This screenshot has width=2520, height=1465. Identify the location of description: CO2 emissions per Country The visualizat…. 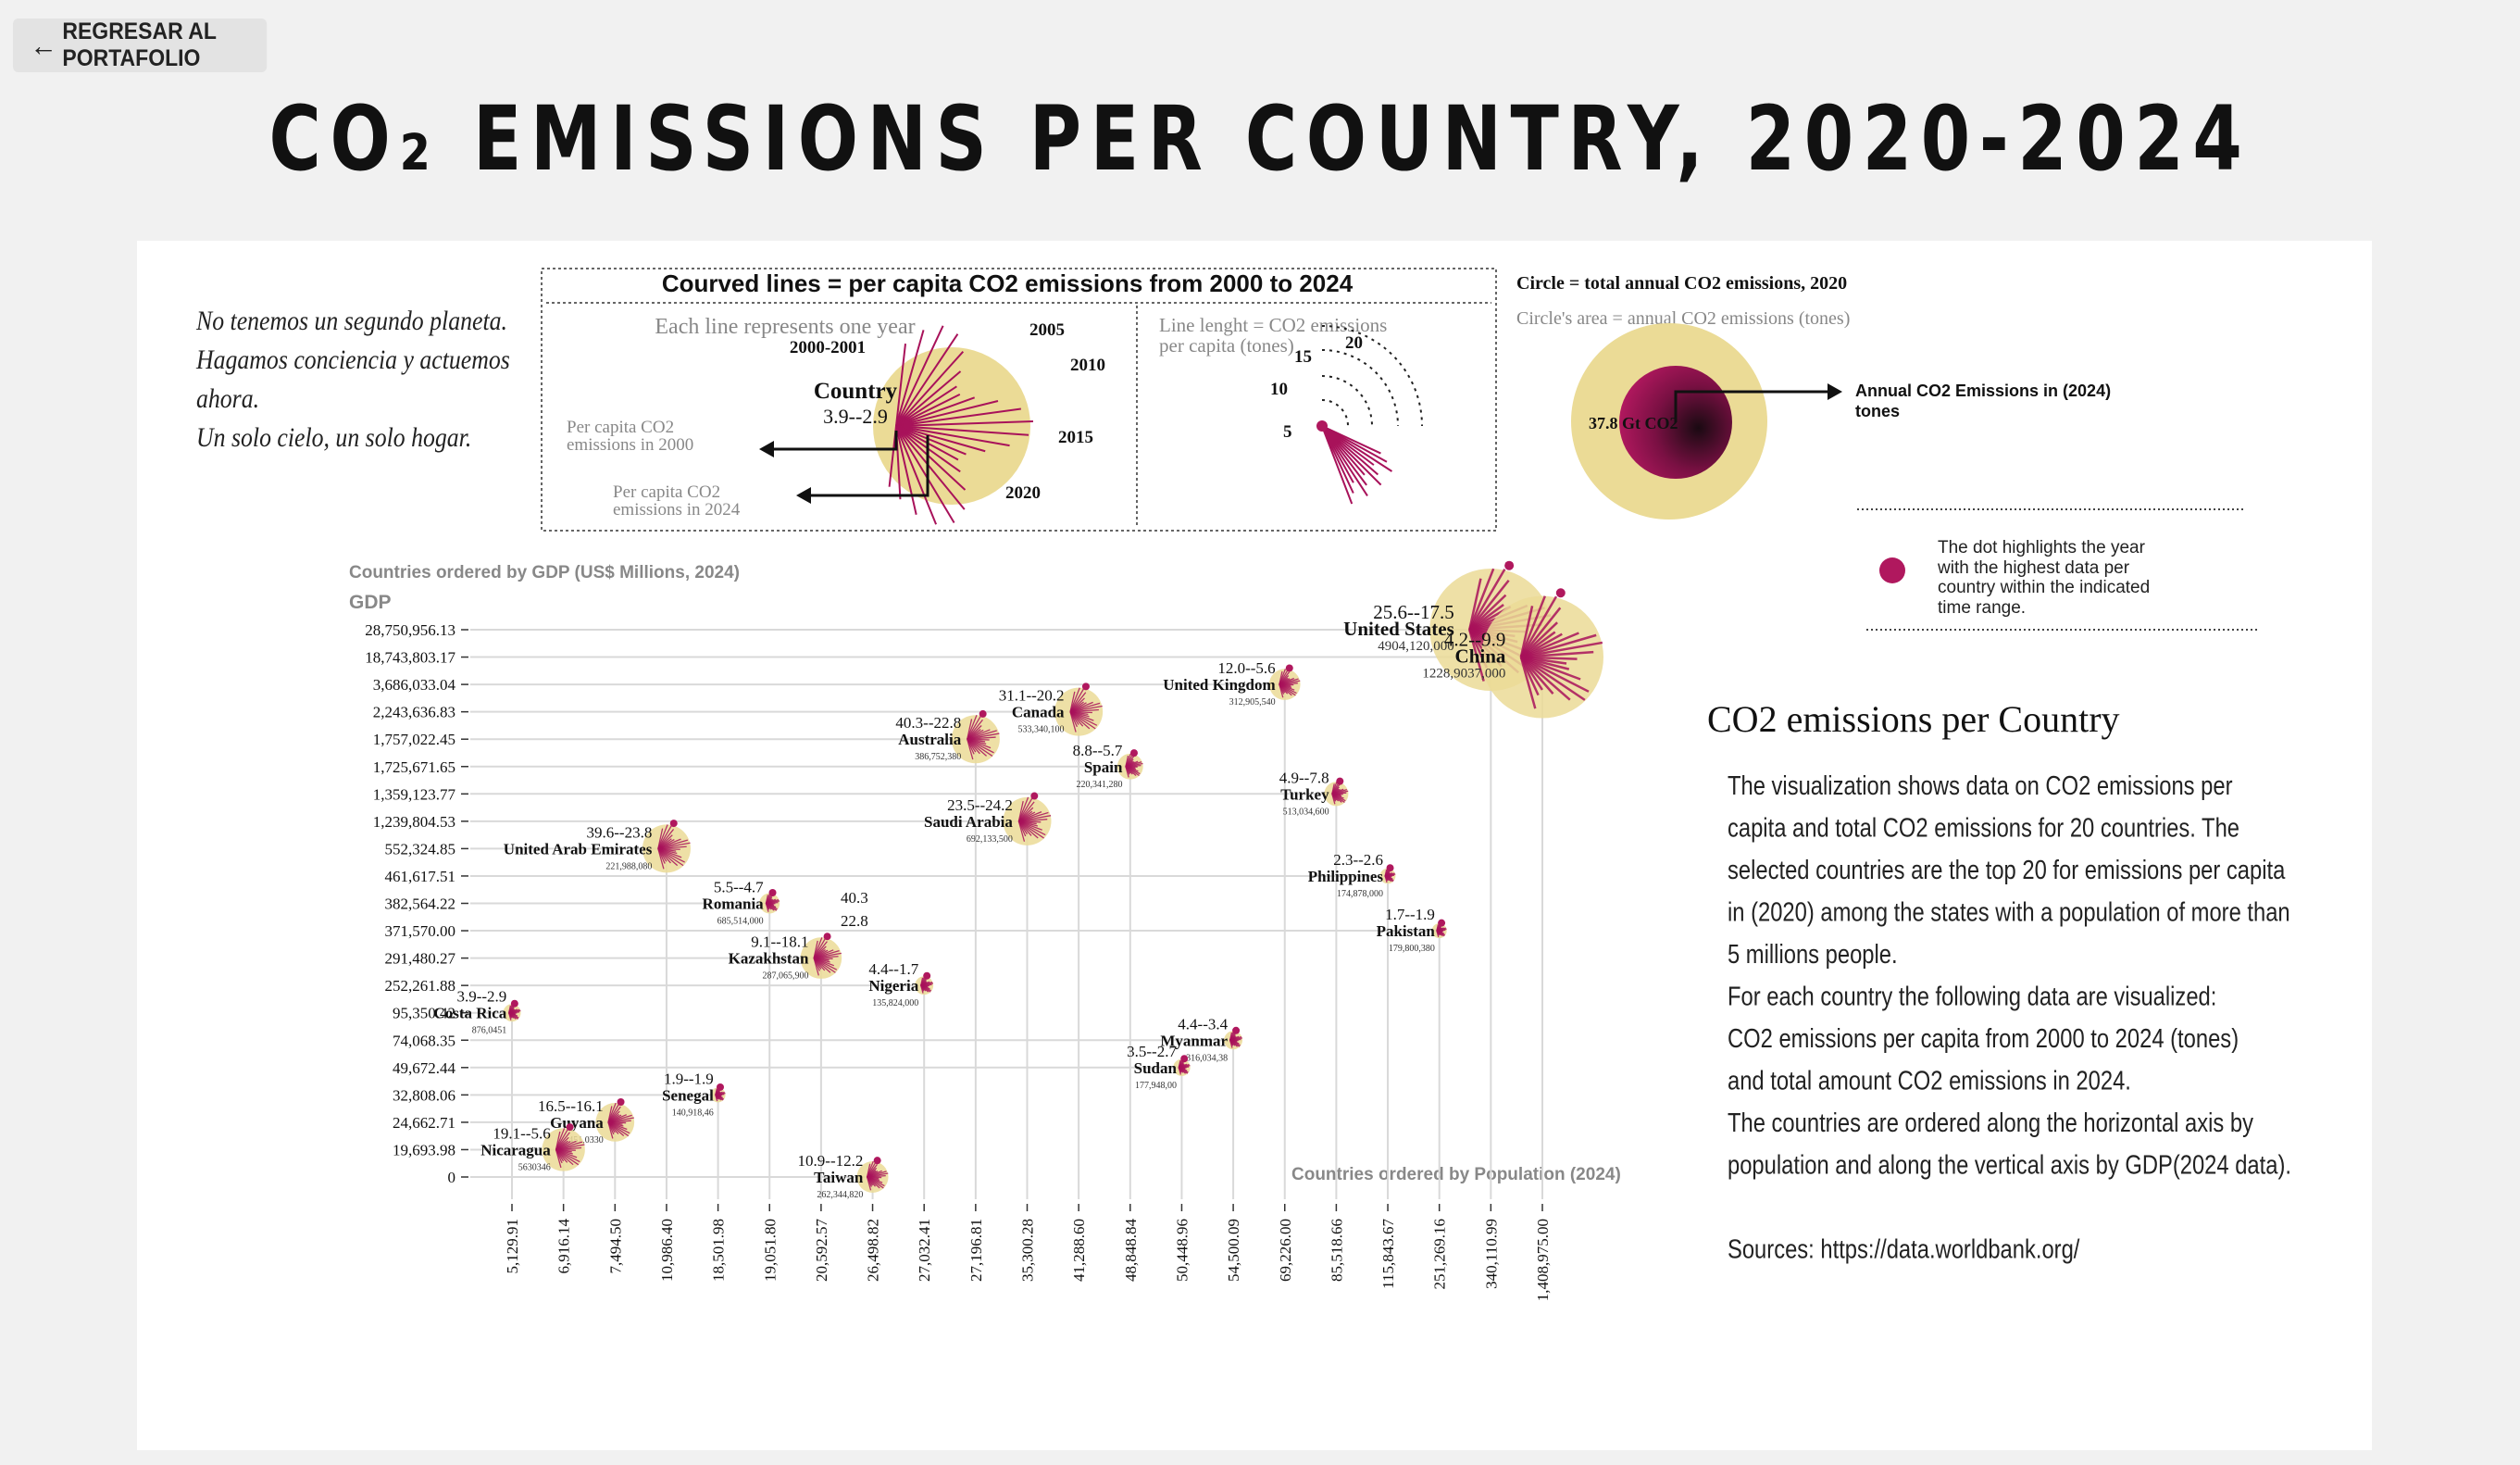
(1999, 981).